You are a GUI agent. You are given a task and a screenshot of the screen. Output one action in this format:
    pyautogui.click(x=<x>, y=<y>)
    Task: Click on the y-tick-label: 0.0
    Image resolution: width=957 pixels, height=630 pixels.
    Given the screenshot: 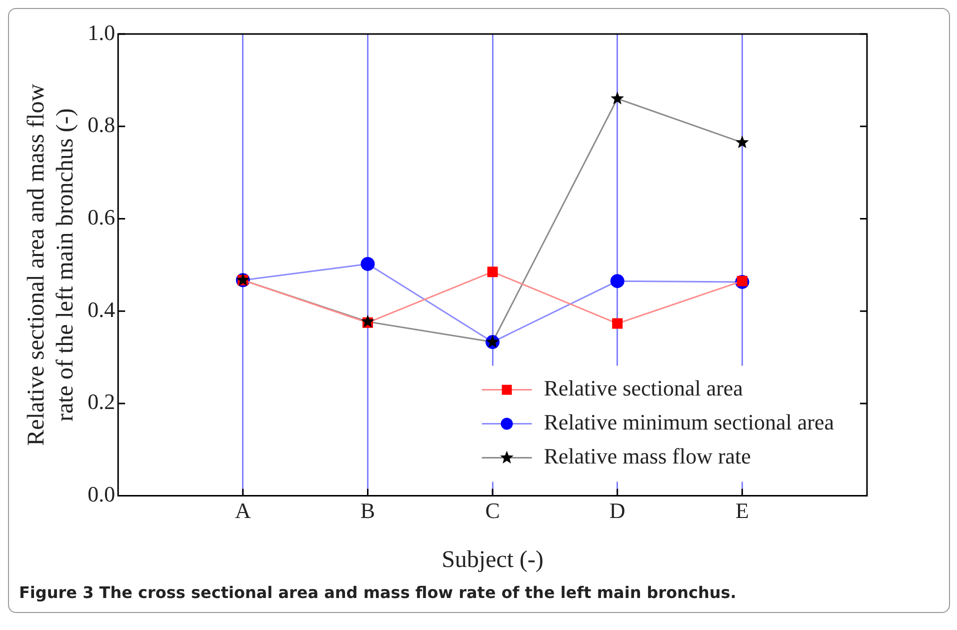 What is the action you would take?
    pyautogui.click(x=102, y=494)
    